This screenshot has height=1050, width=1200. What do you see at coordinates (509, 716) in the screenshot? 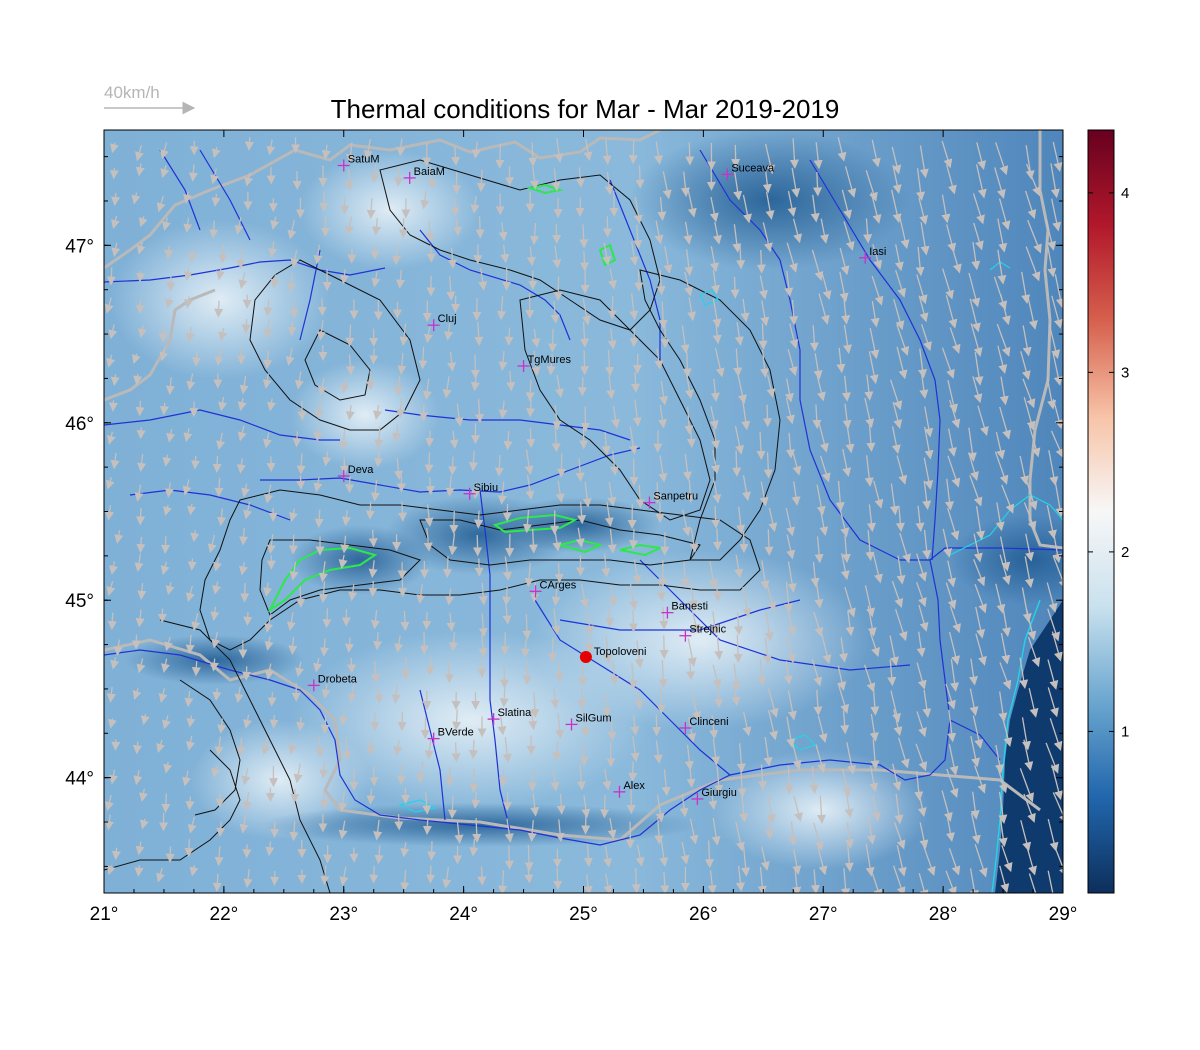
I see `city-slatina: Slatina` at bounding box center [509, 716].